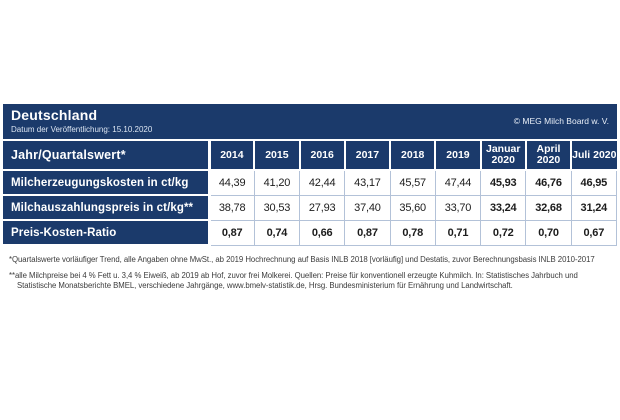 The height and width of the screenshot is (420, 620). What do you see at coordinates (458, 232) in the screenshot?
I see `value-cell: 0,71` at bounding box center [458, 232].